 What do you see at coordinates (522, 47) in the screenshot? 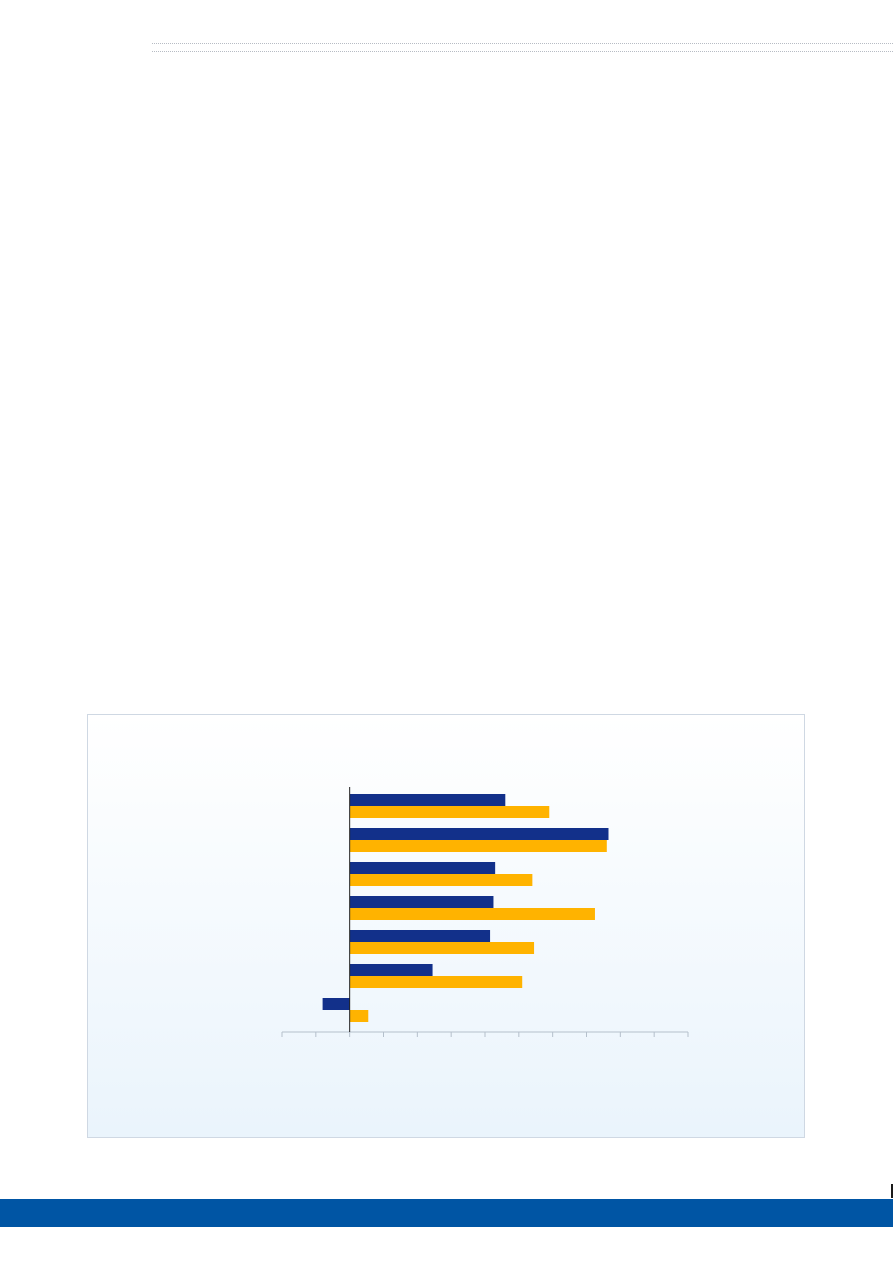
I see `header-dotted-rule` at bounding box center [522, 47].